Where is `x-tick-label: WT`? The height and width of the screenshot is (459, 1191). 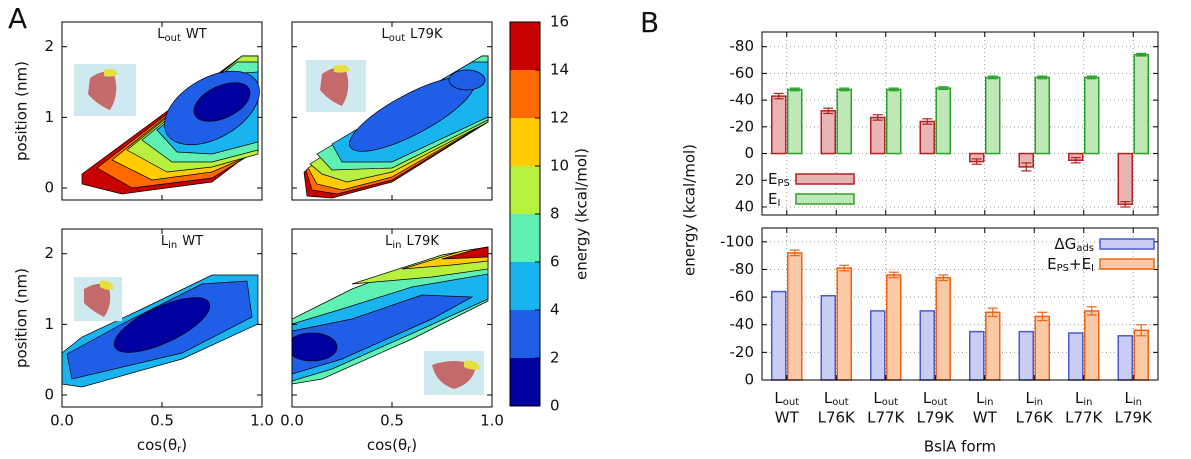
x-tick-label: WT is located at coordinates (985, 418).